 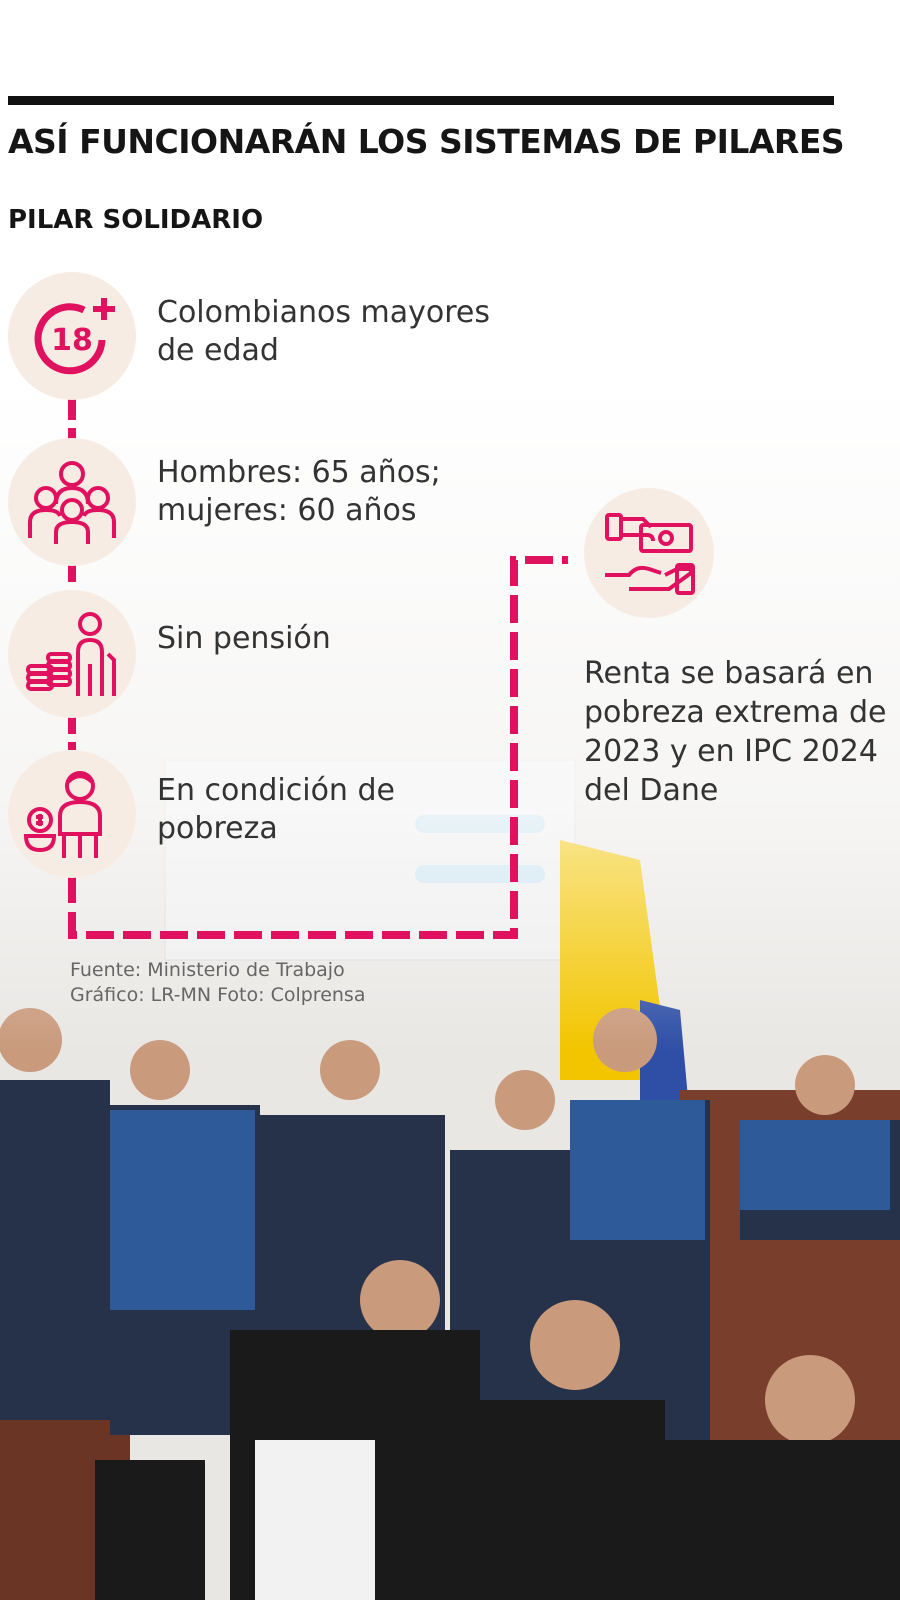 I want to click on step-label: Hombres: 65 años; mujeres: 60 años, so click(x=299, y=491).